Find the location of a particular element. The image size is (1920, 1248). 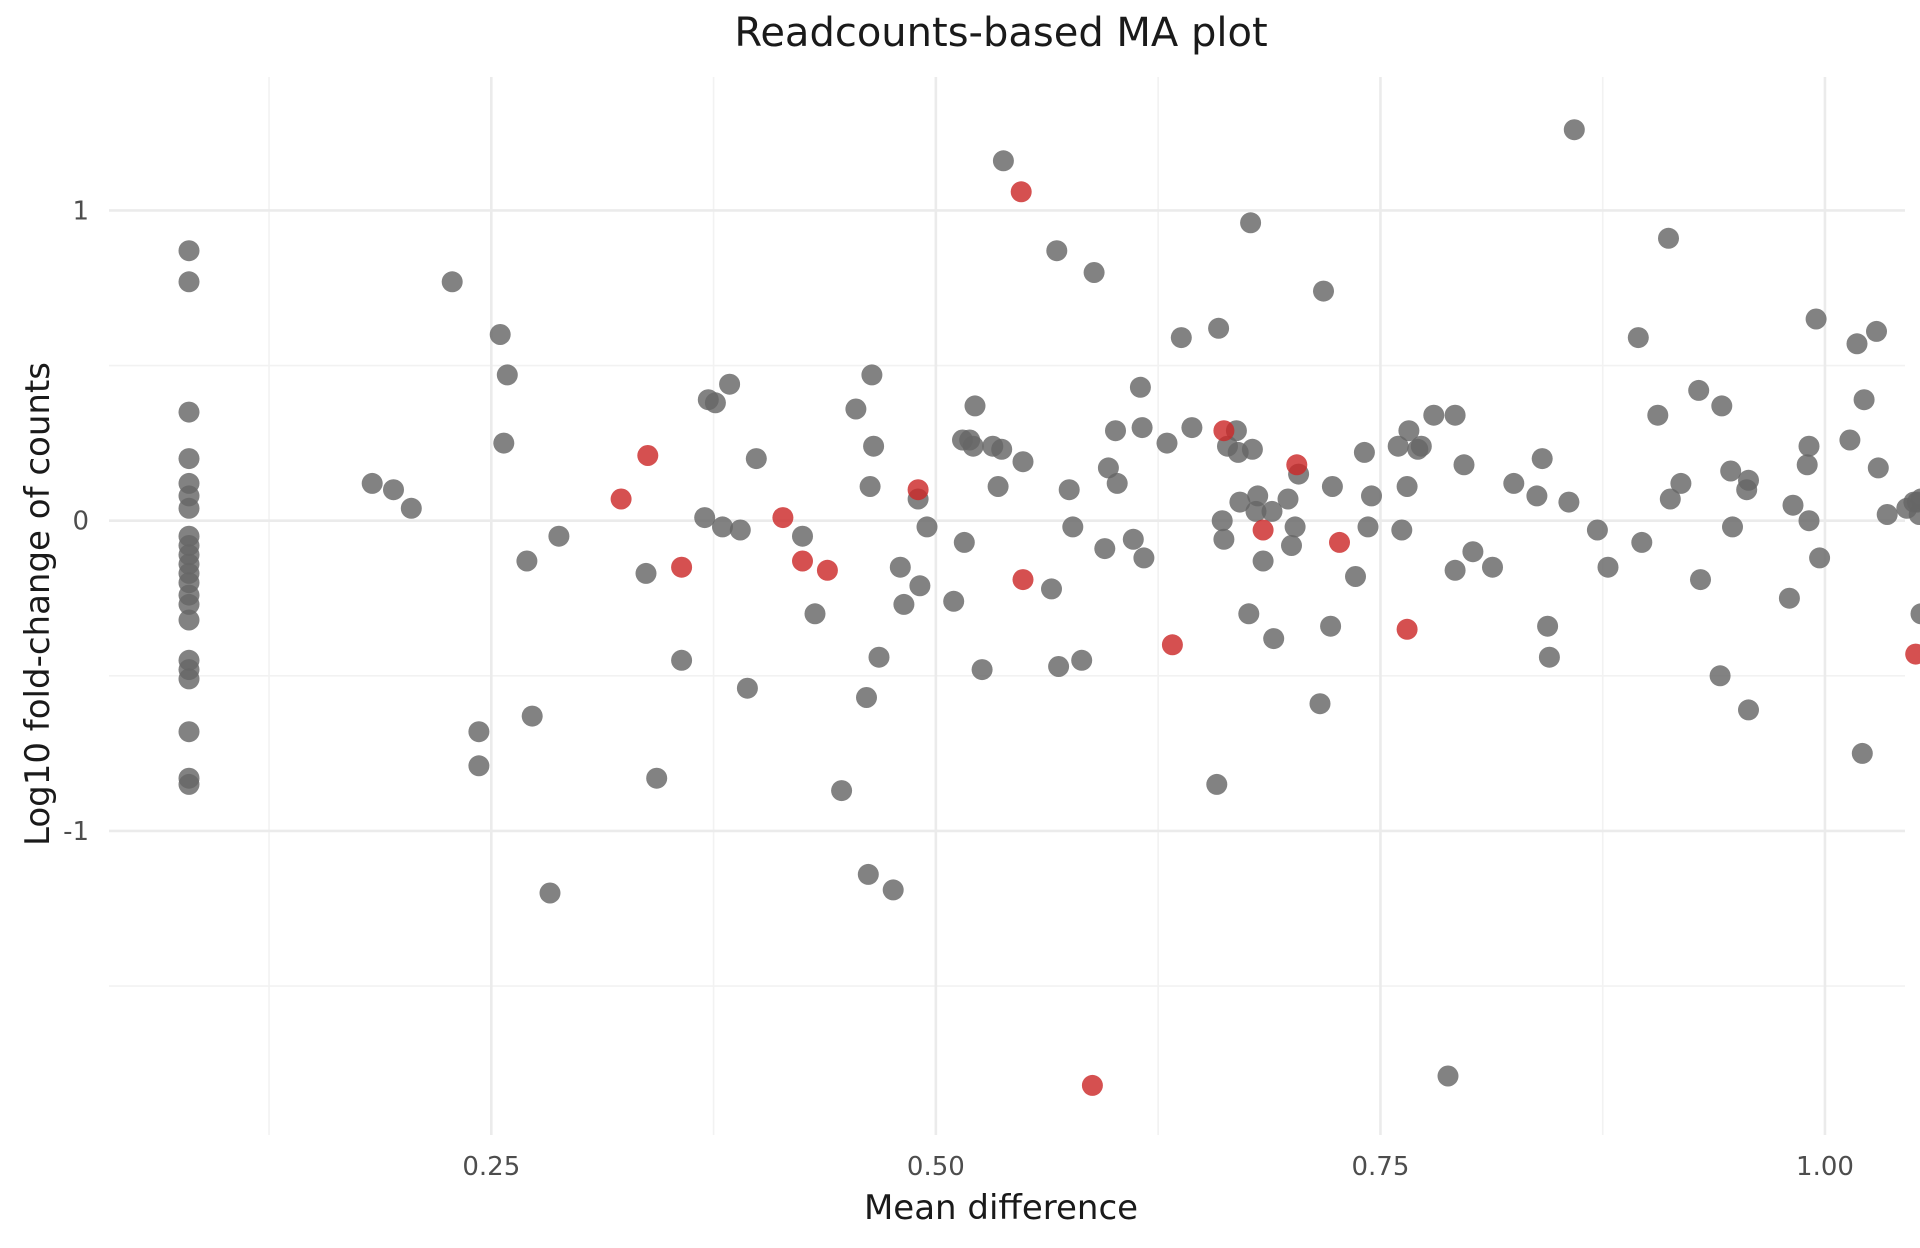

x-tick-label: 0.50 is located at coordinates (936, 1167).